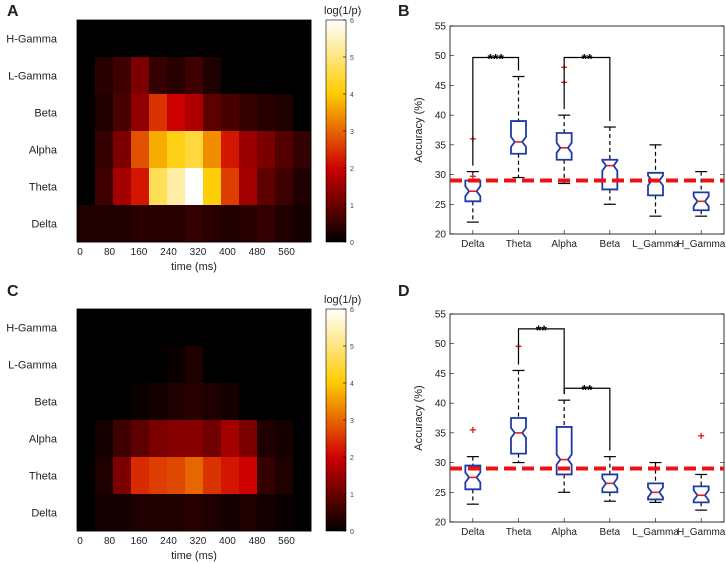  I want to click on row-label: Beta, so click(46, 403).